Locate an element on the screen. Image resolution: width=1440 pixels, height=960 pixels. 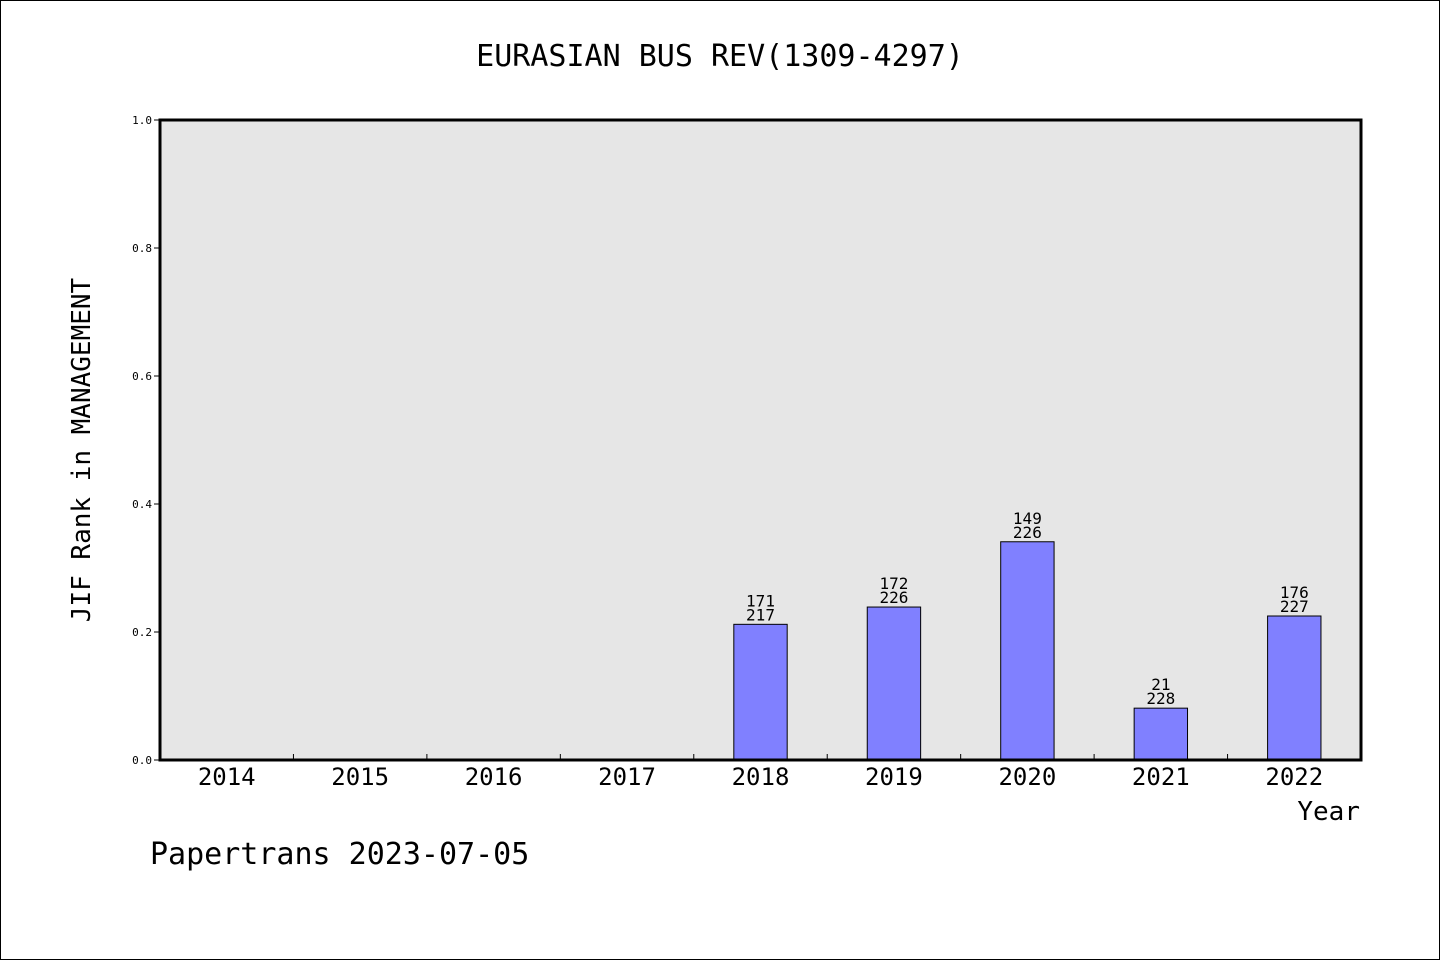
bar-label-rank: 21 is located at coordinates (1160, 684).